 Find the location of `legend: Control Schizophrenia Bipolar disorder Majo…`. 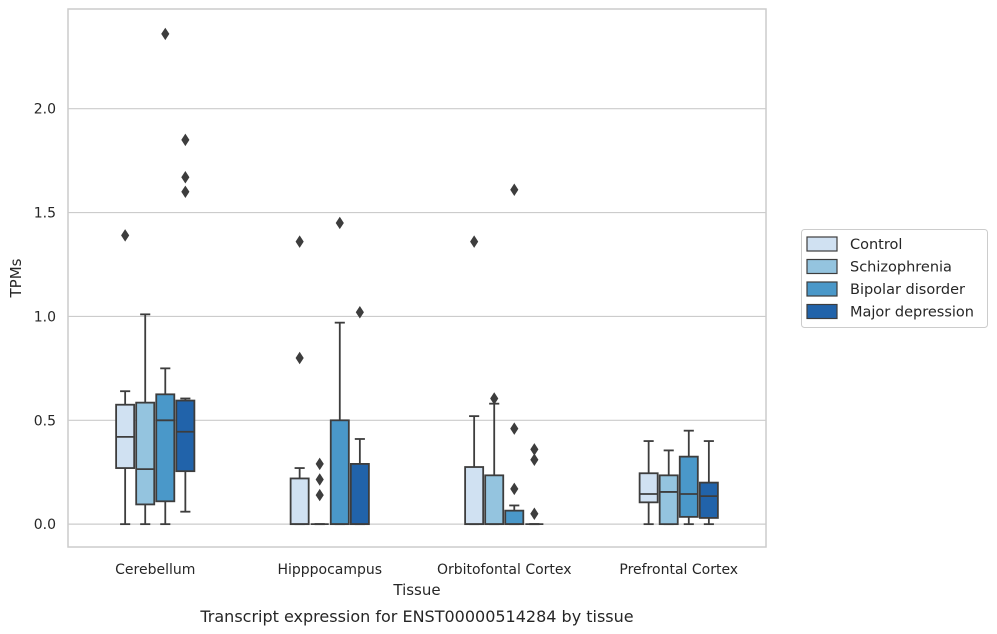

legend: Control Schizophrenia Bipolar disorder Majo… is located at coordinates (894, 278).